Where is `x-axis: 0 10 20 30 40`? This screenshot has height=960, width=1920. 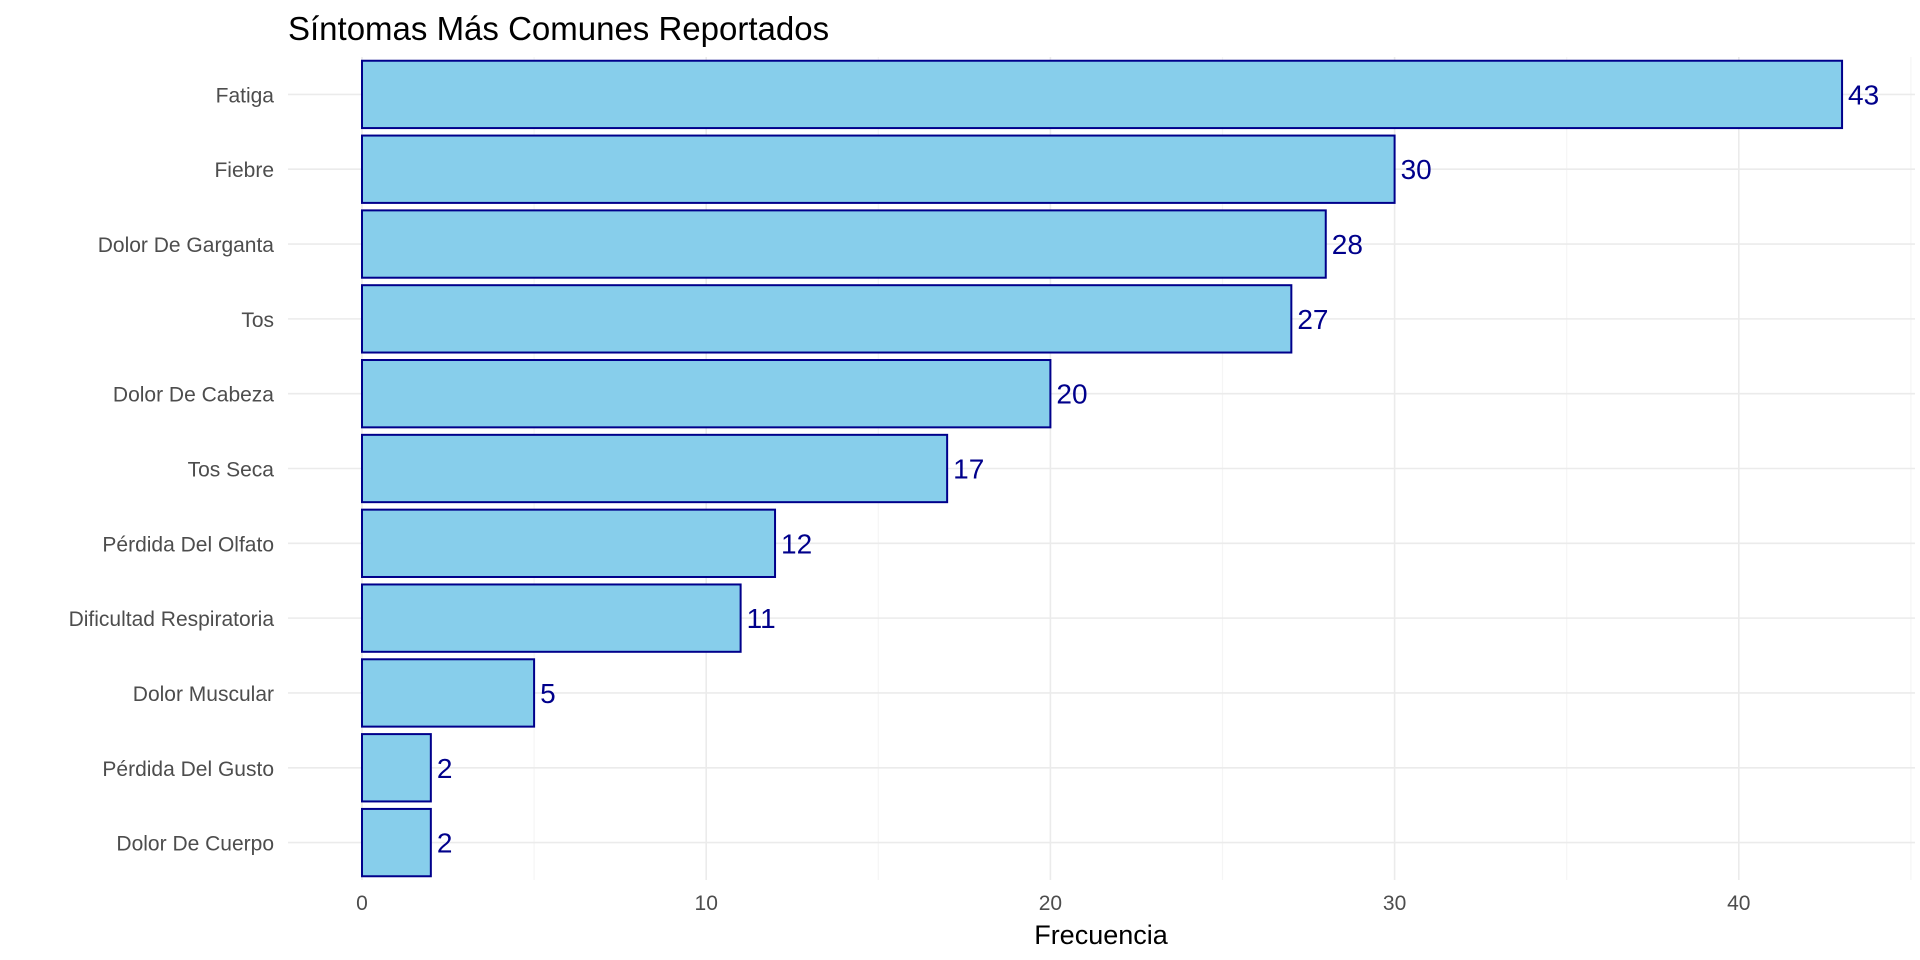
x-axis: 0 10 20 30 40 is located at coordinates (1053, 903).